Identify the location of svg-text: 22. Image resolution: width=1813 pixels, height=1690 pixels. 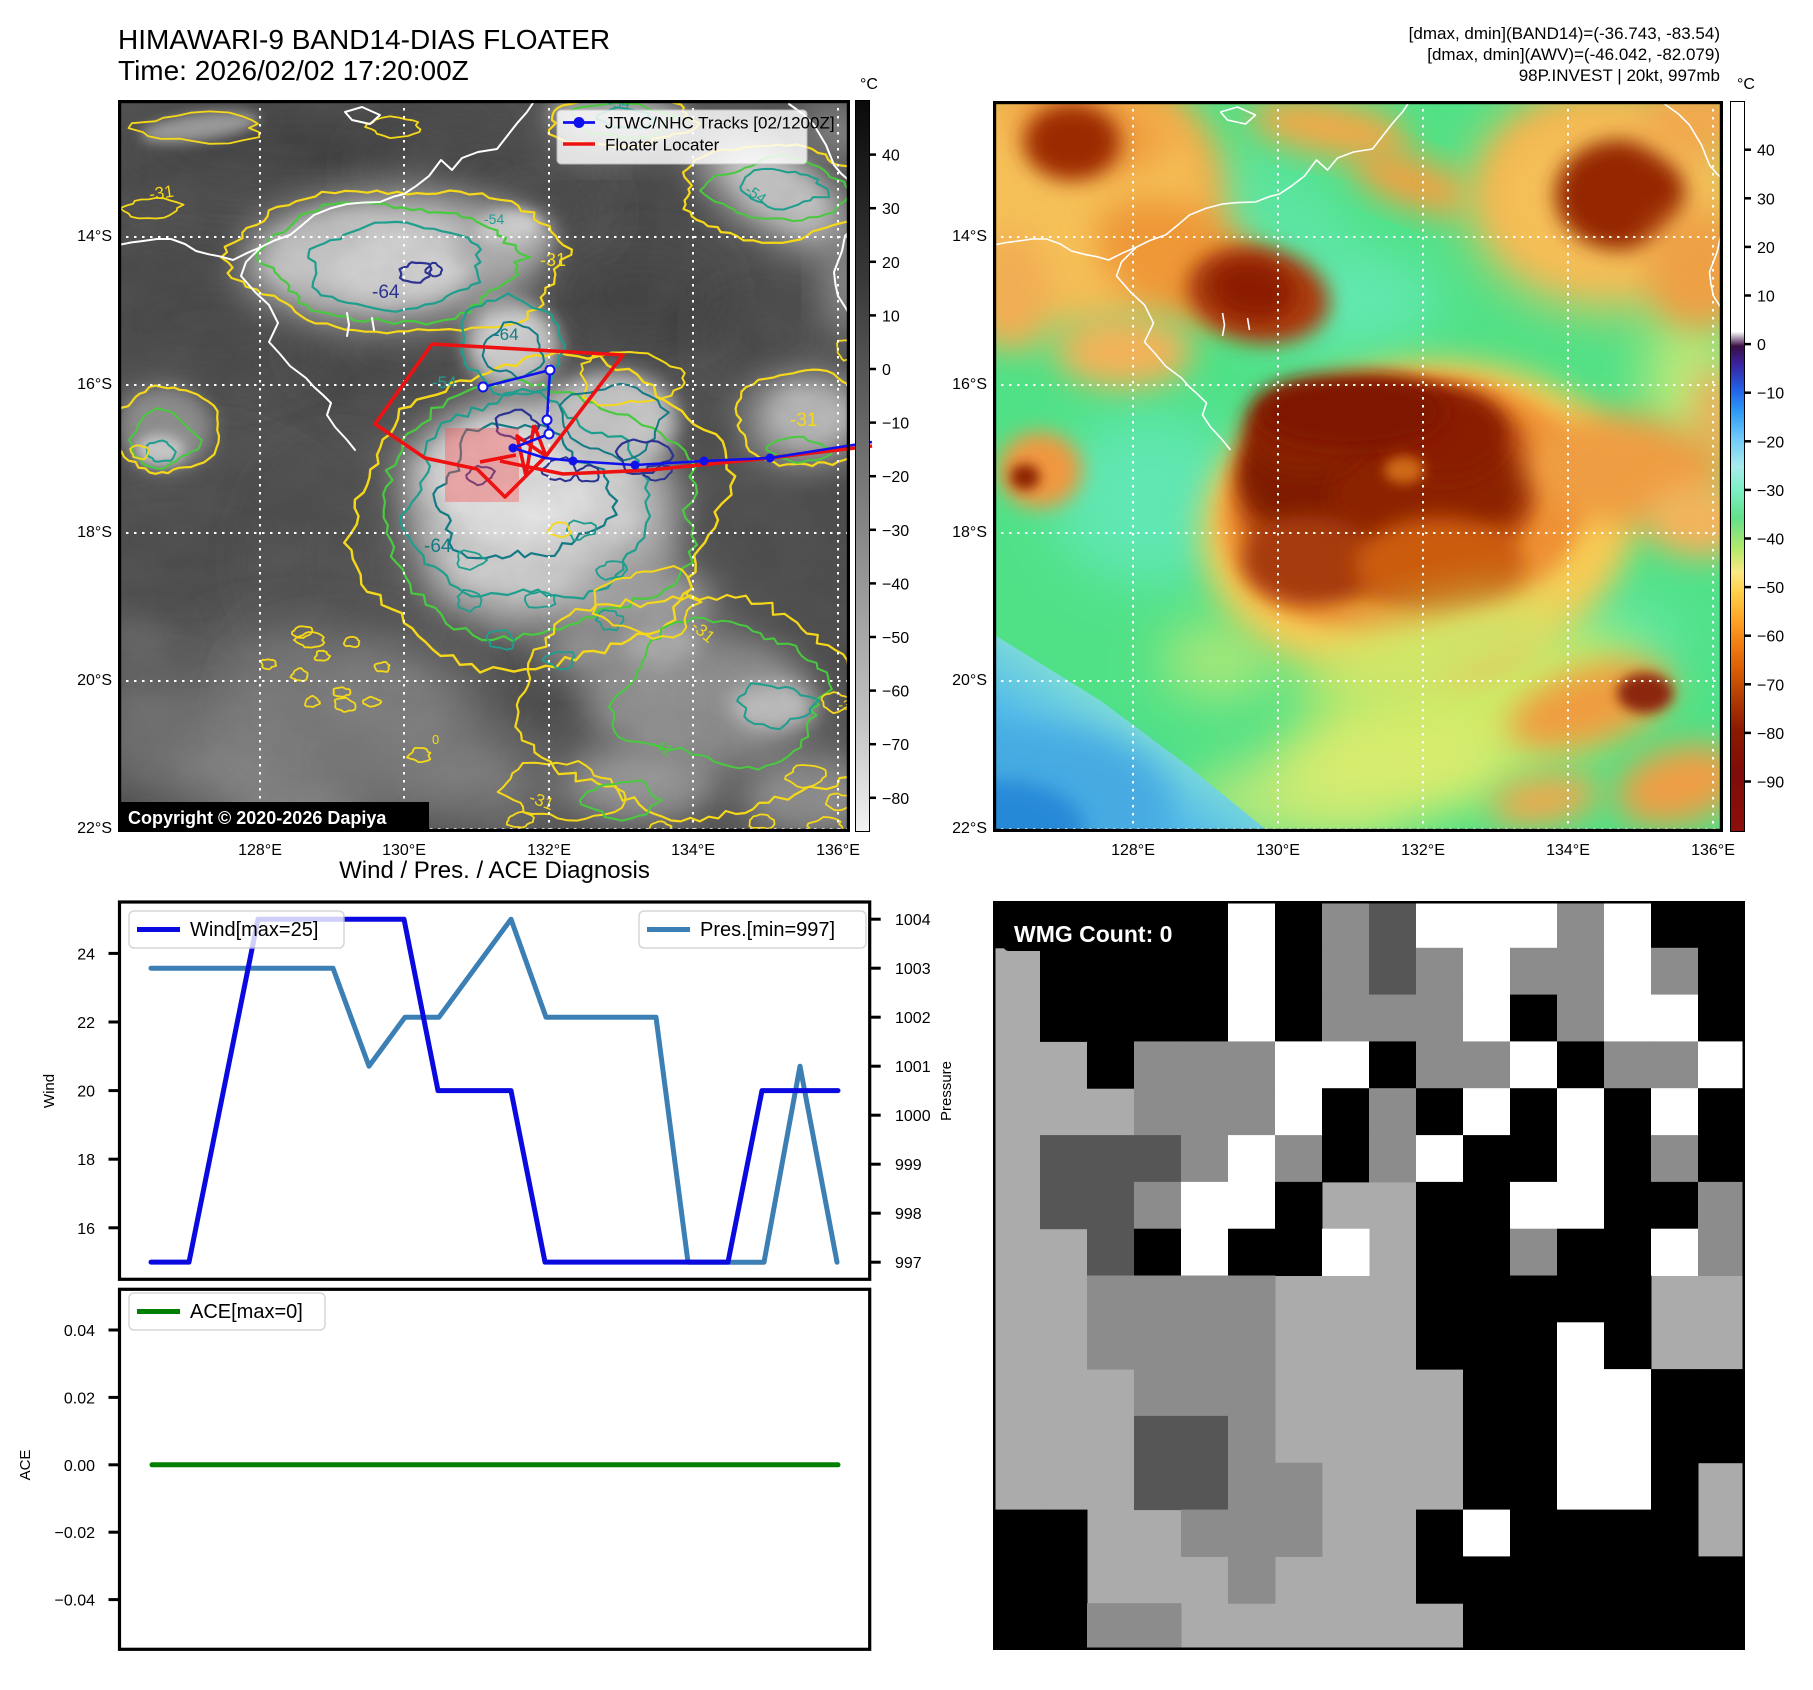
(86, 1023).